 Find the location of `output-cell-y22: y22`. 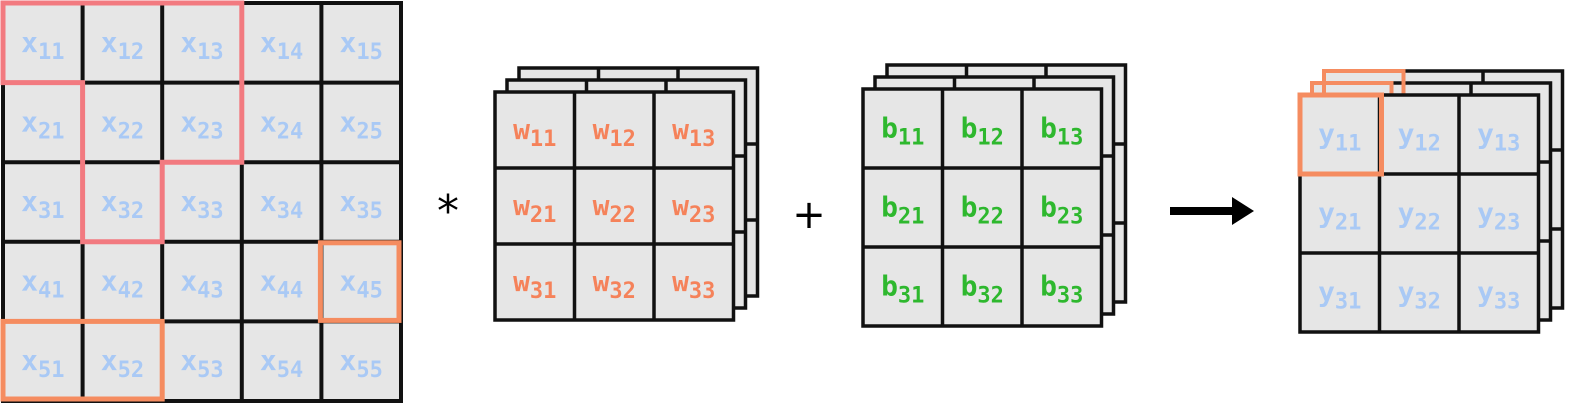

output-cell-y22: y22 is located at coordinates (1419, 216).